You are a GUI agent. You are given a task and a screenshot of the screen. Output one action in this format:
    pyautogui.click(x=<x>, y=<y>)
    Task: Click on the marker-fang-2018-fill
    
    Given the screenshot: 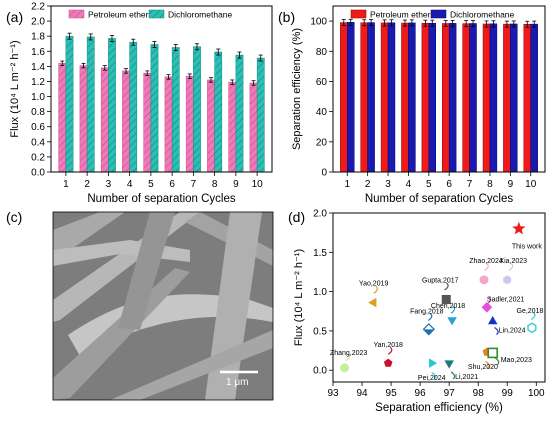 What is the action you would take?
    pyautogui.click(x=429, y=332)
    